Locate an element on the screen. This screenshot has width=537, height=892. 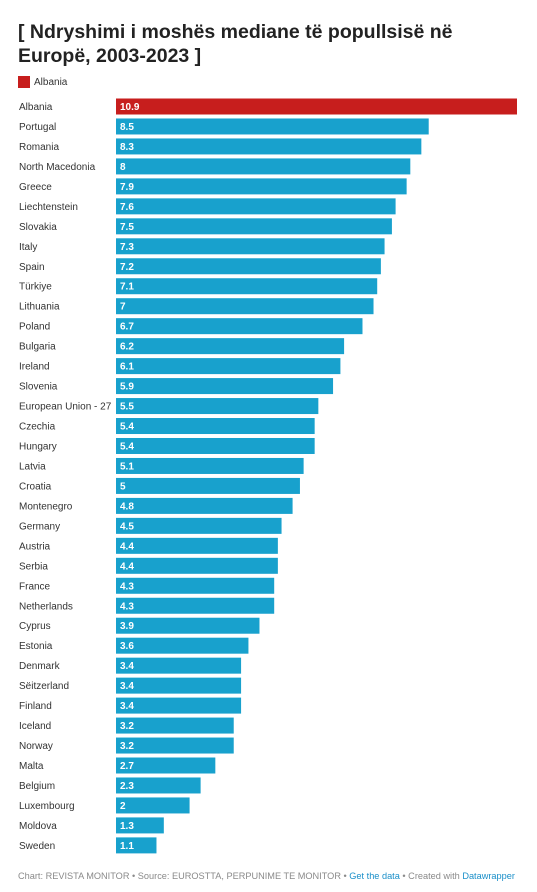
value-label-austria: 4.4 is located at coordinates (127, 546).